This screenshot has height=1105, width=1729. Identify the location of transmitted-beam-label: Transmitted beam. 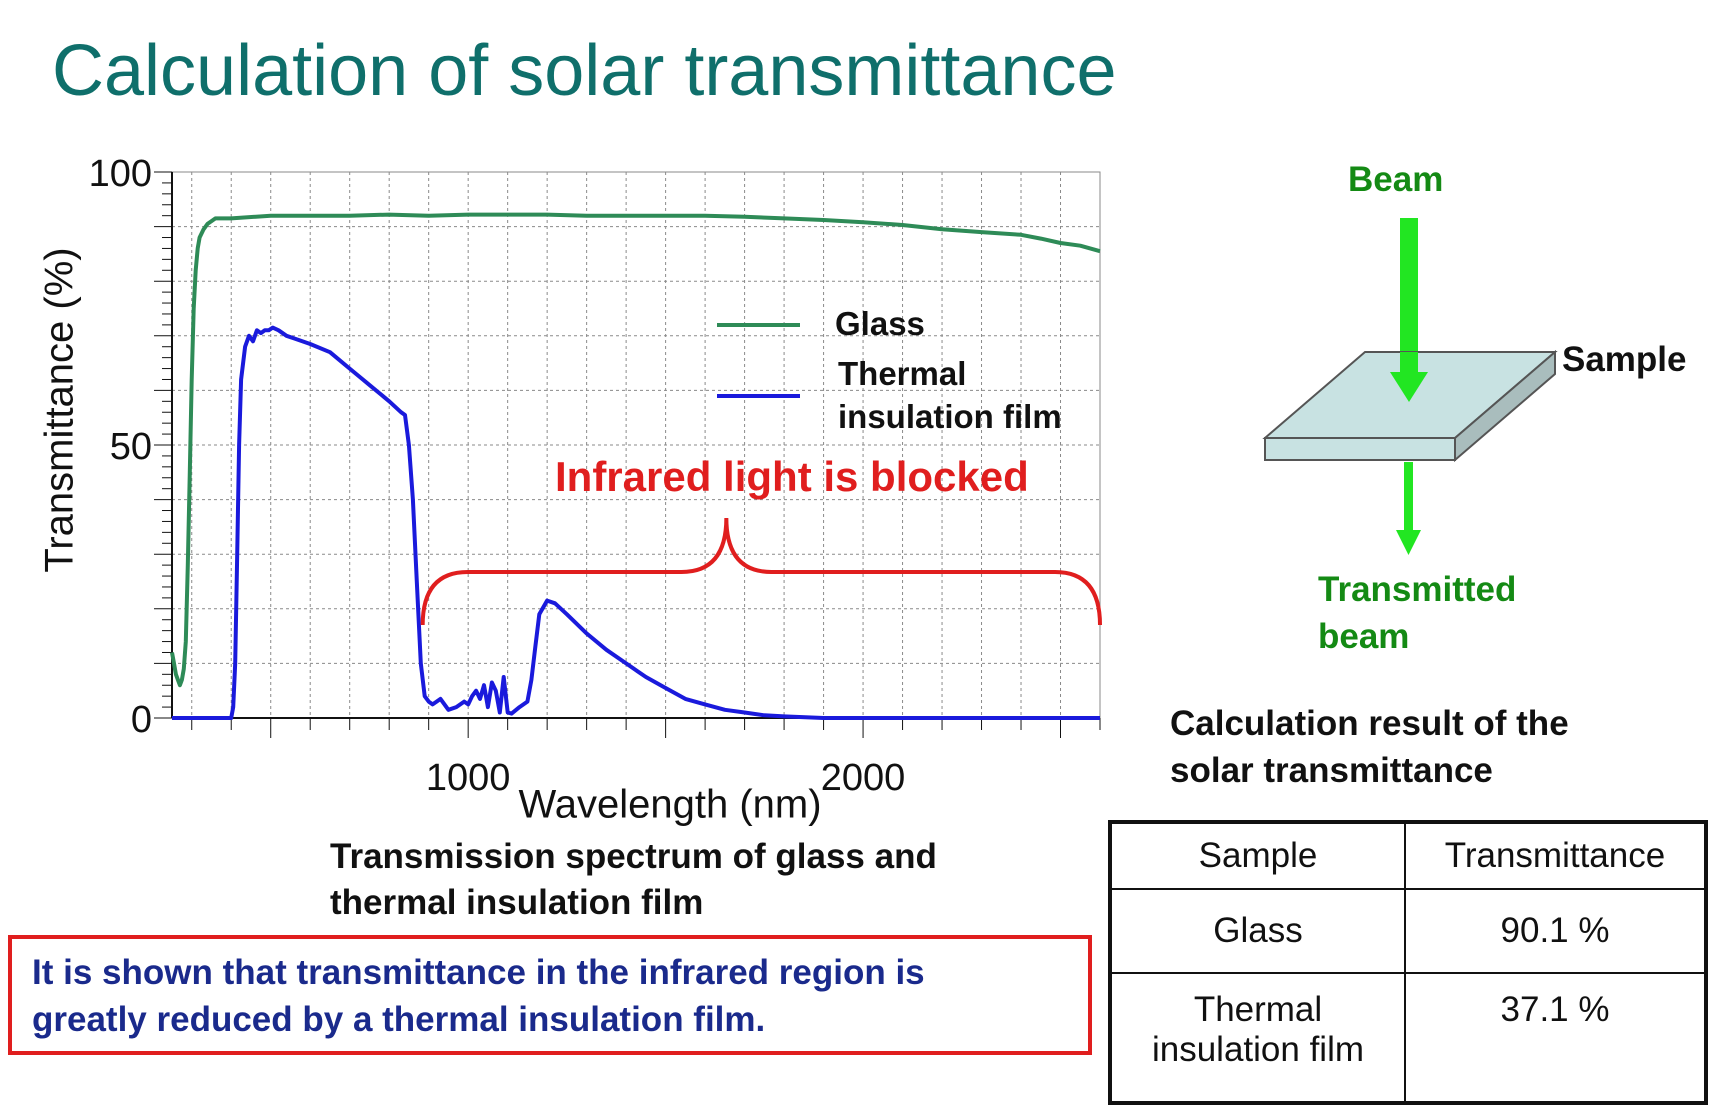
(1417, 613).